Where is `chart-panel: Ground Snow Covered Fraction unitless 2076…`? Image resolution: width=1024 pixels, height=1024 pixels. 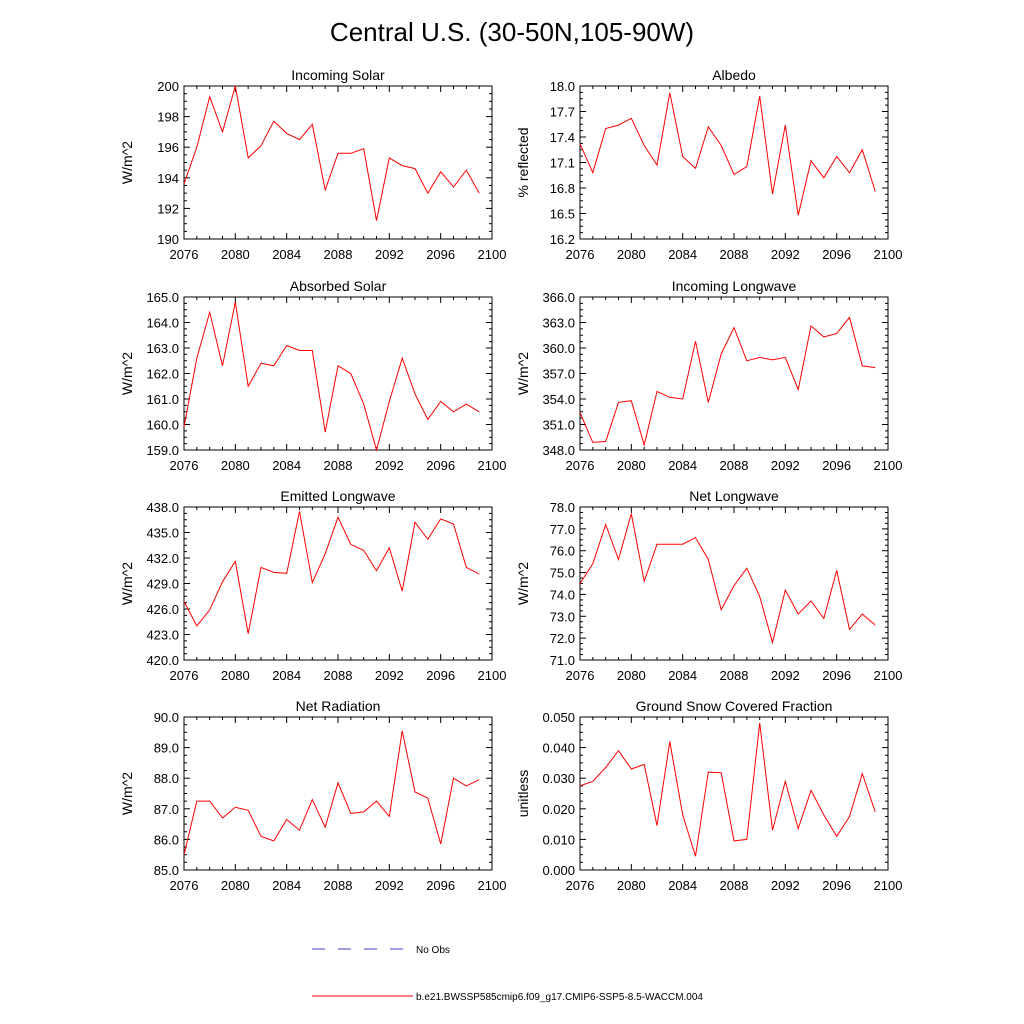
chart-panel: Ground Snow Covered Fraction unitless 2076… is located at coordinates (708, 795).